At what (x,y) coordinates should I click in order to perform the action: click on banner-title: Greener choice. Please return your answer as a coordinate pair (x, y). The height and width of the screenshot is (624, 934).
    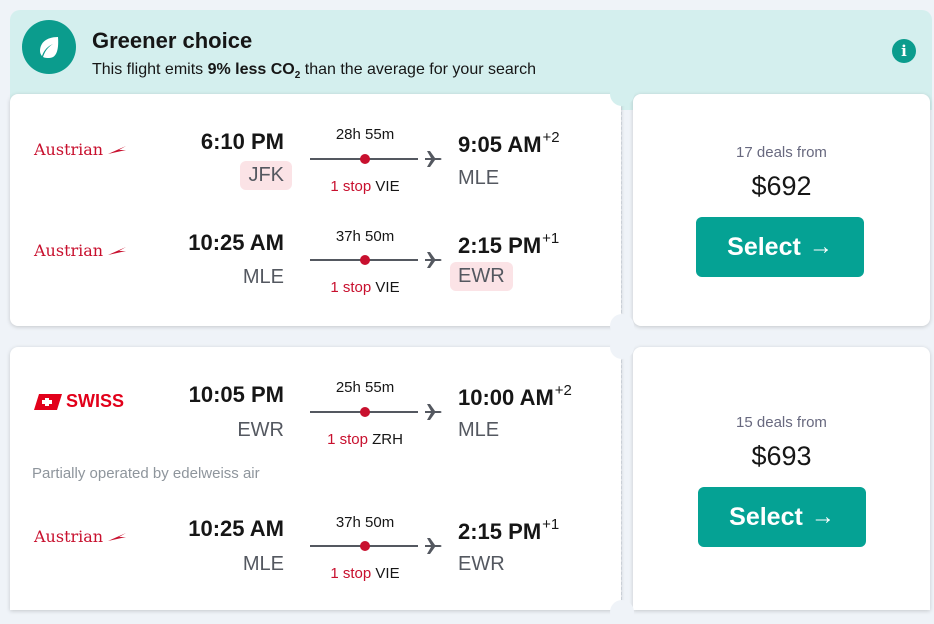
    Looking at the image, I should click on (172, 40).